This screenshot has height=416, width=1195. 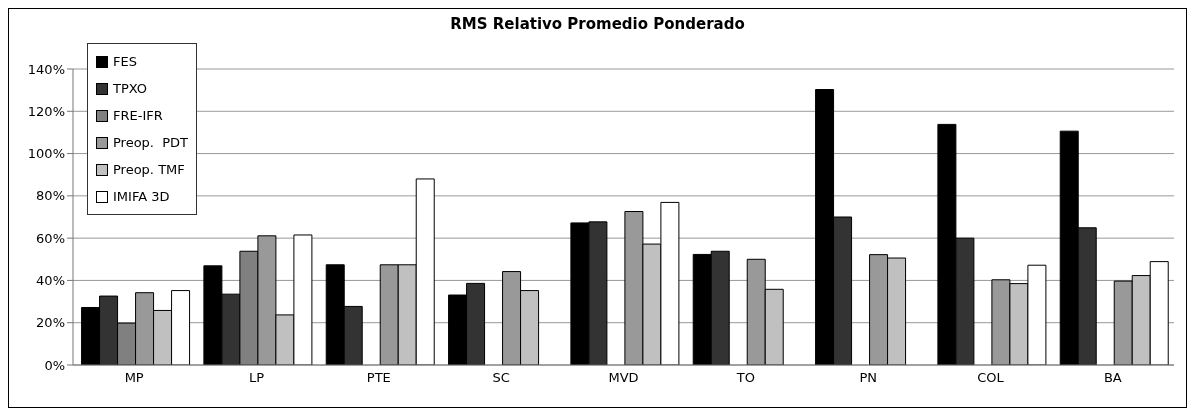 What do you see at coordinates (134, 378) in the screenshot?
I see `x-tick-label: MP` at bounding box center [134, 378].